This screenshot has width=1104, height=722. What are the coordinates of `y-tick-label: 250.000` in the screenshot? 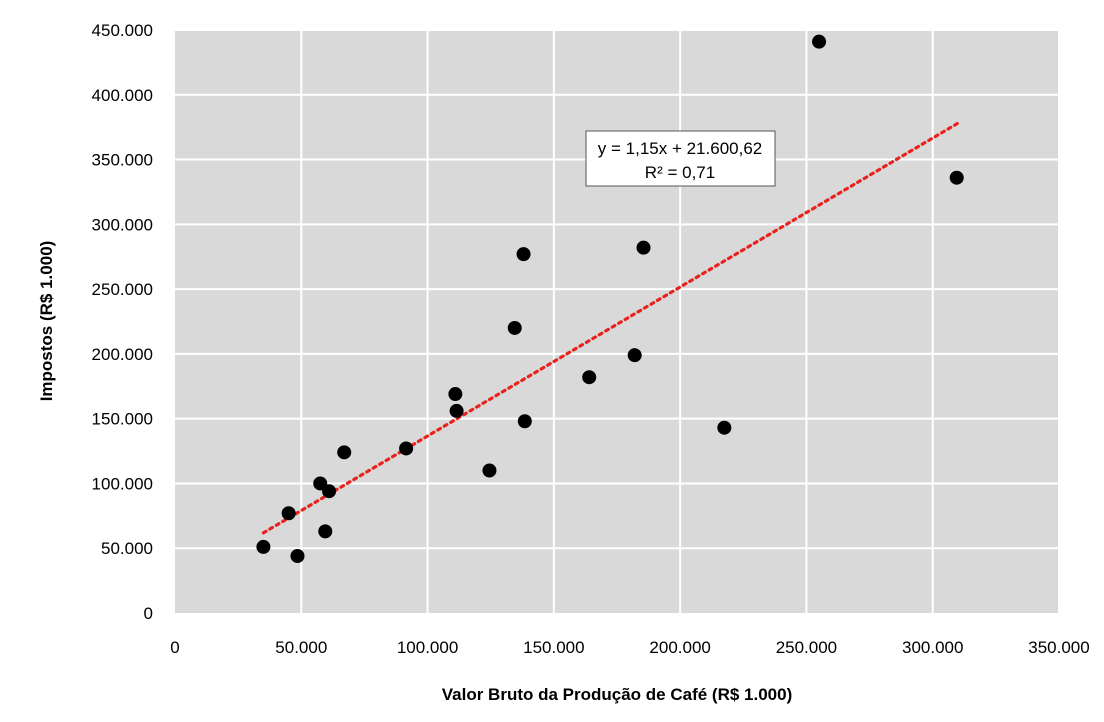 It's located at (122, 289).